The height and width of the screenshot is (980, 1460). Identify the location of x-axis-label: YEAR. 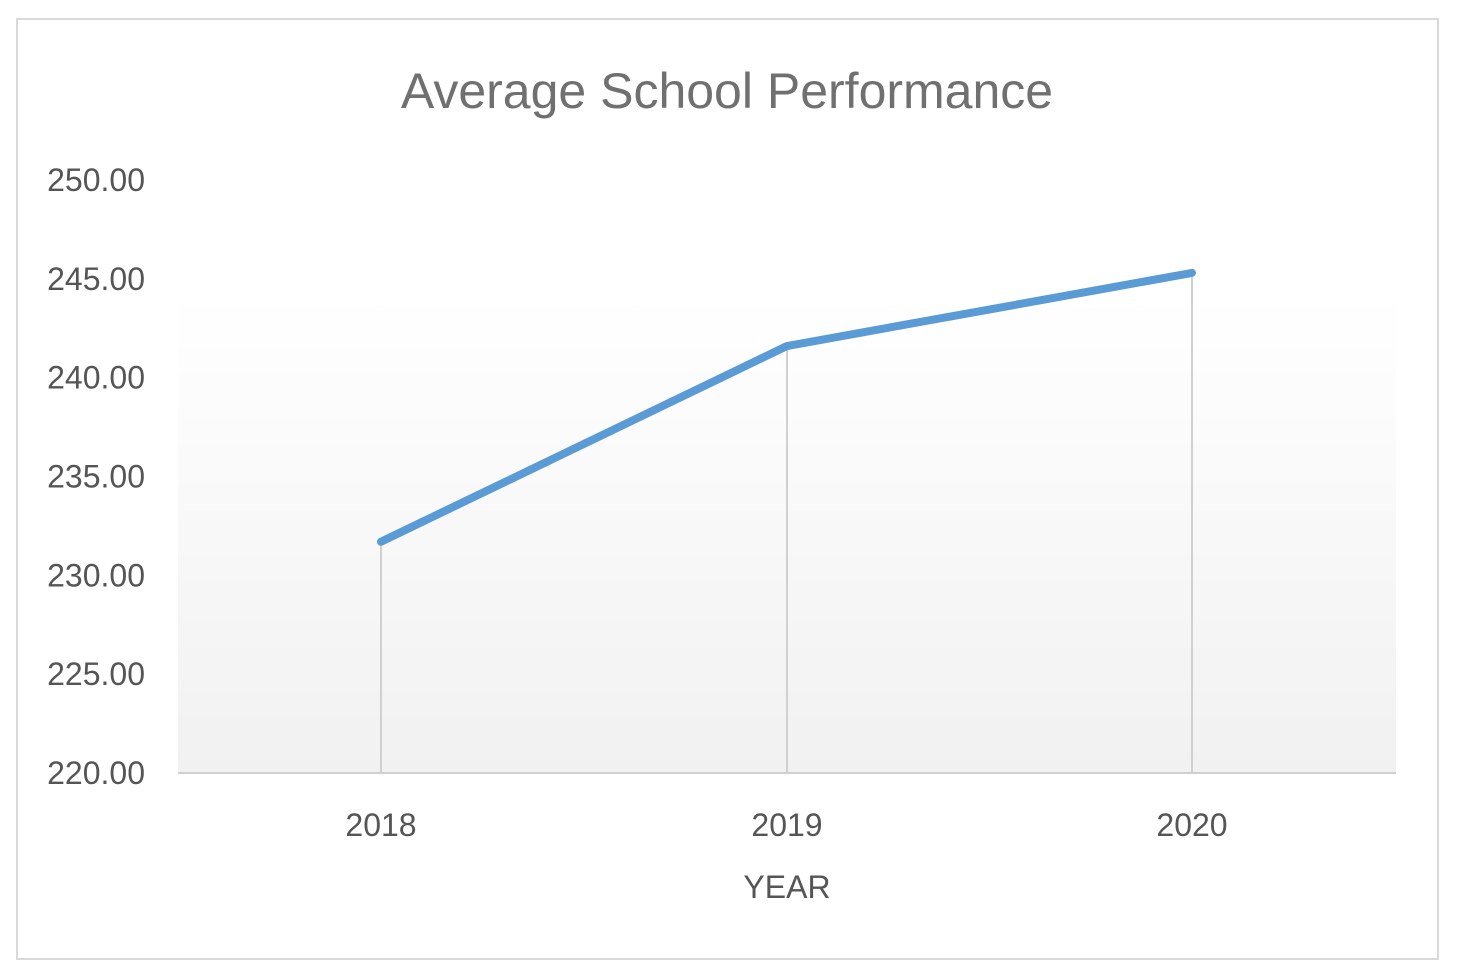
(786, 887).